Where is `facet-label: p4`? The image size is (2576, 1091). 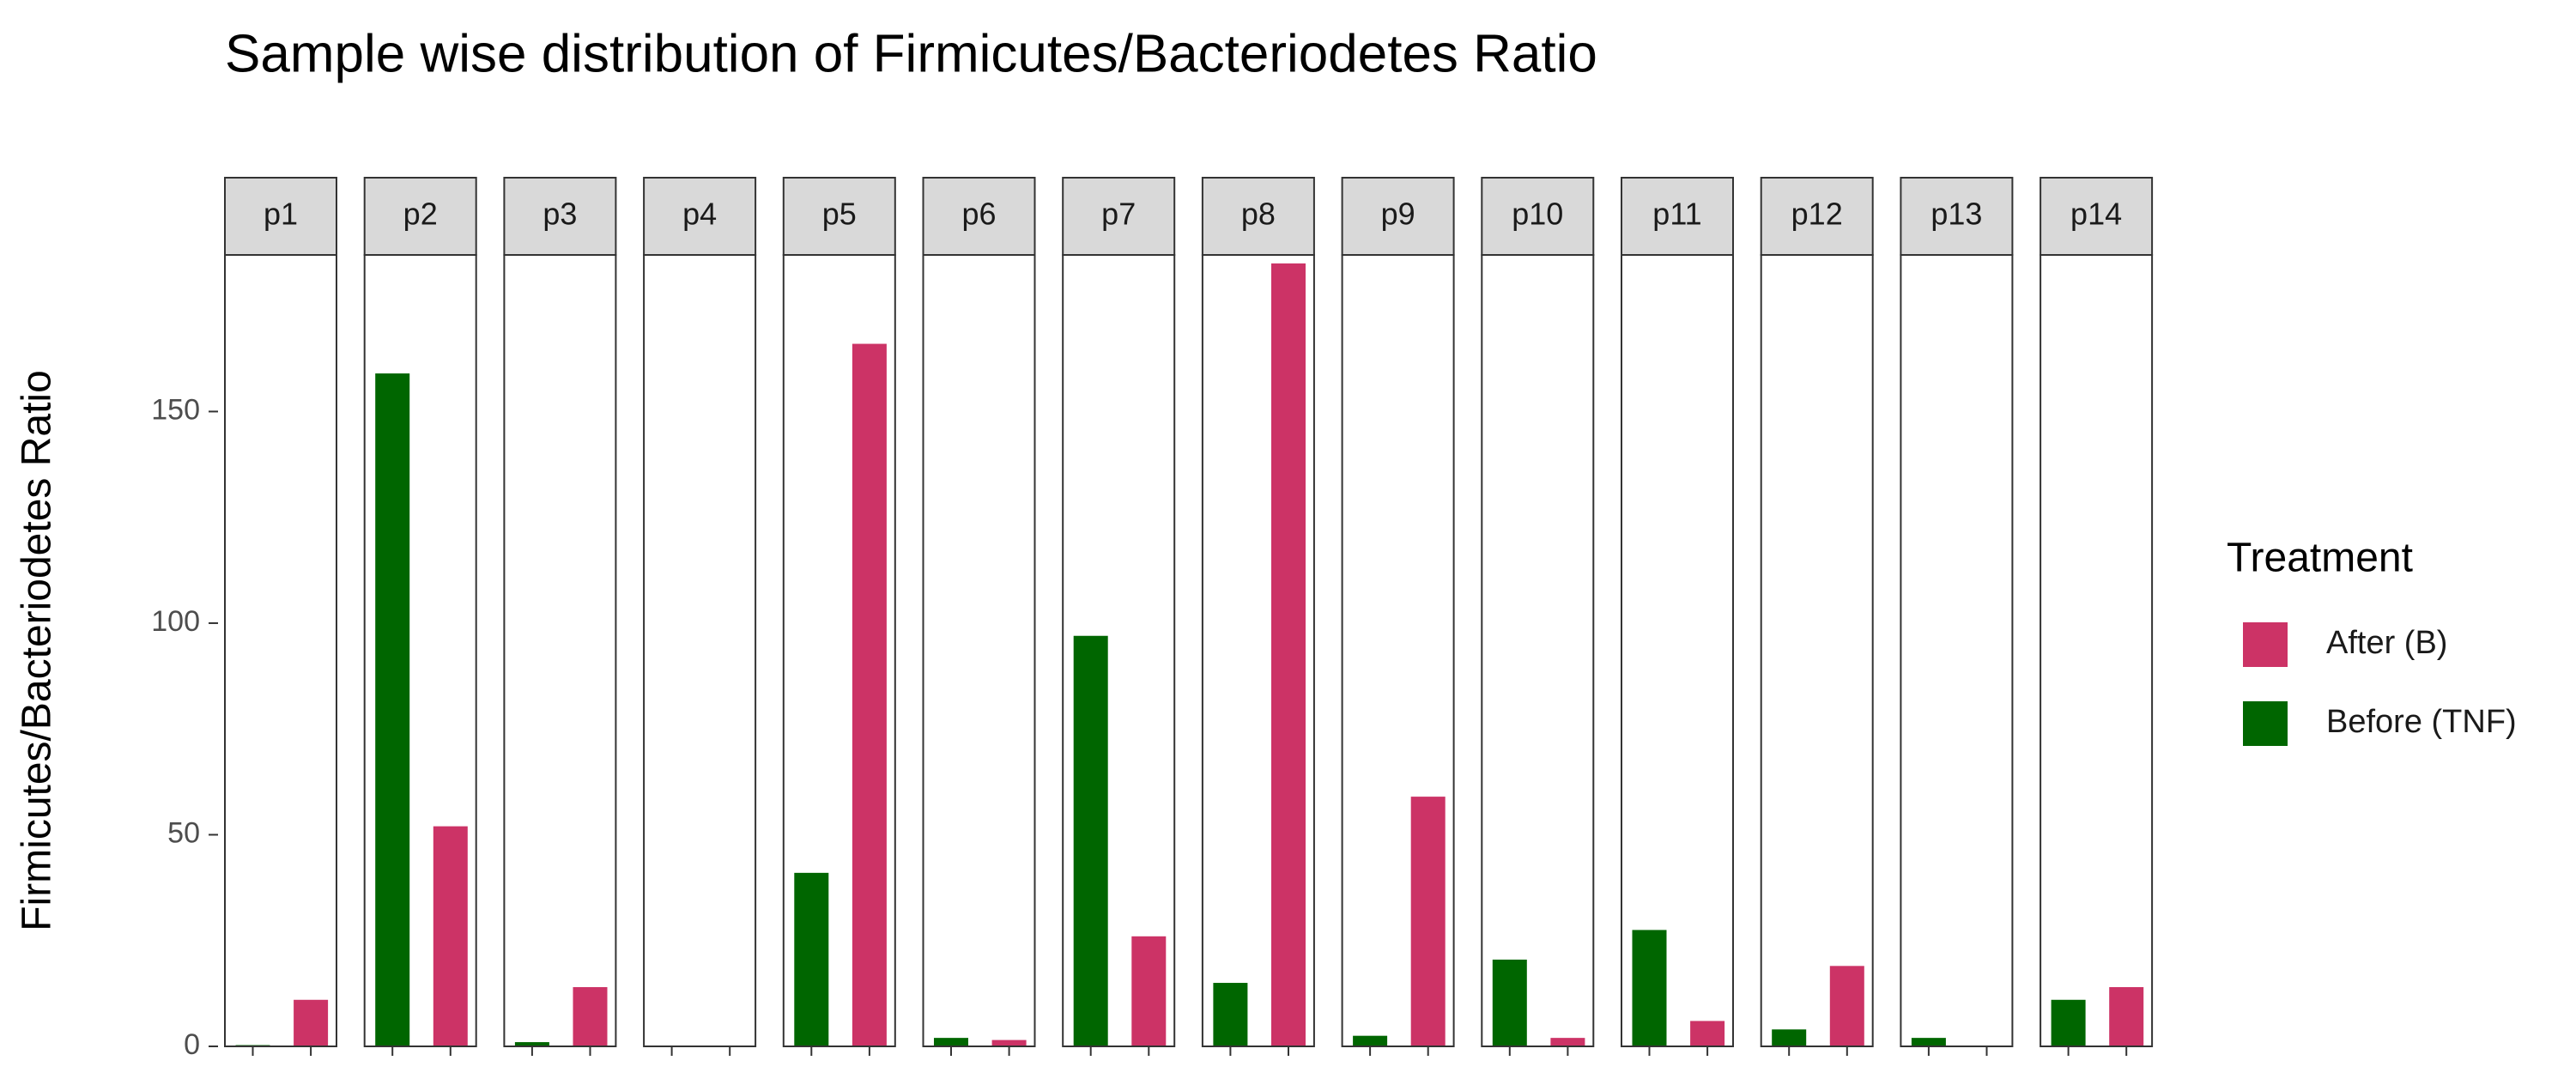
facet-label: p4 is located at coordinates (699, 214).